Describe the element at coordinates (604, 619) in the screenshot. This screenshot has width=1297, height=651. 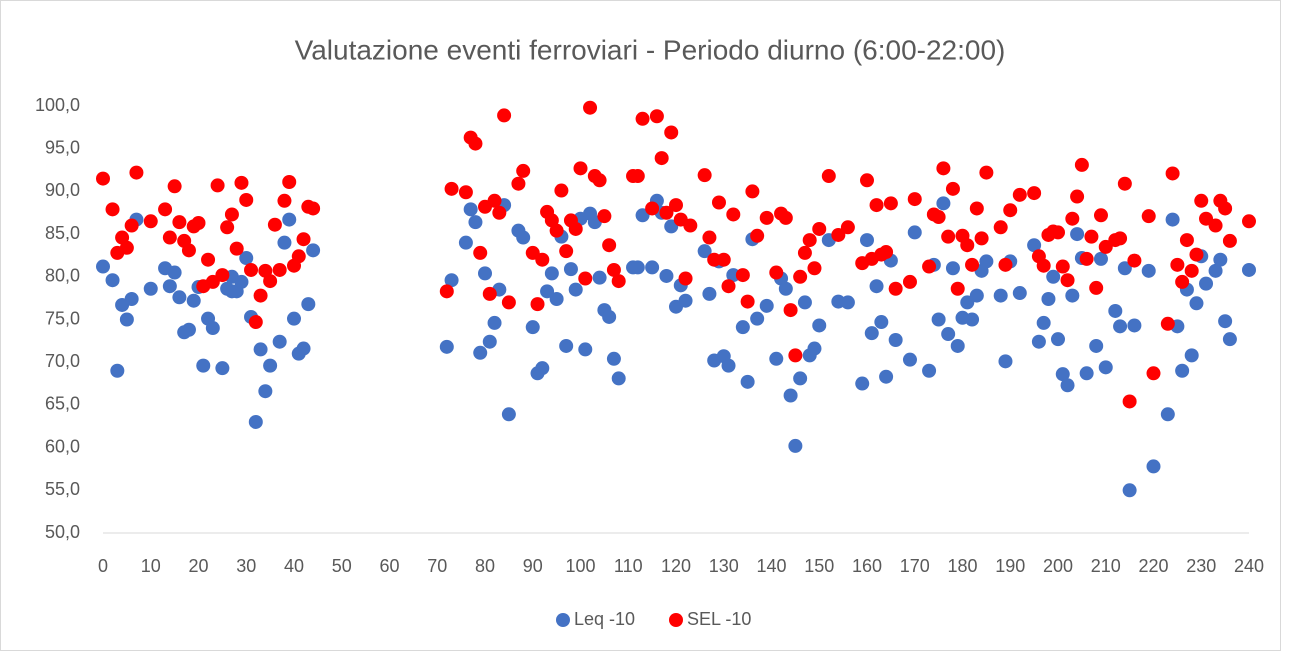
I see `legend-label: Leq -10` at that location.